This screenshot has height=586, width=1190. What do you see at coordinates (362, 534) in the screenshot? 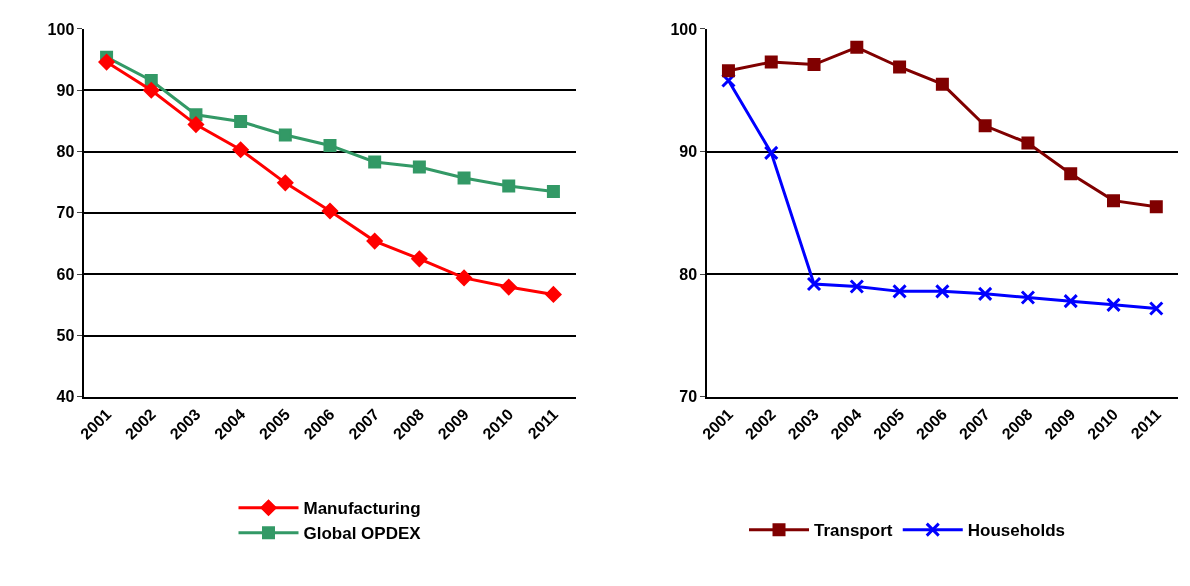
I see `legend-label: Global OPDEX` at bounding box center [362, 534].